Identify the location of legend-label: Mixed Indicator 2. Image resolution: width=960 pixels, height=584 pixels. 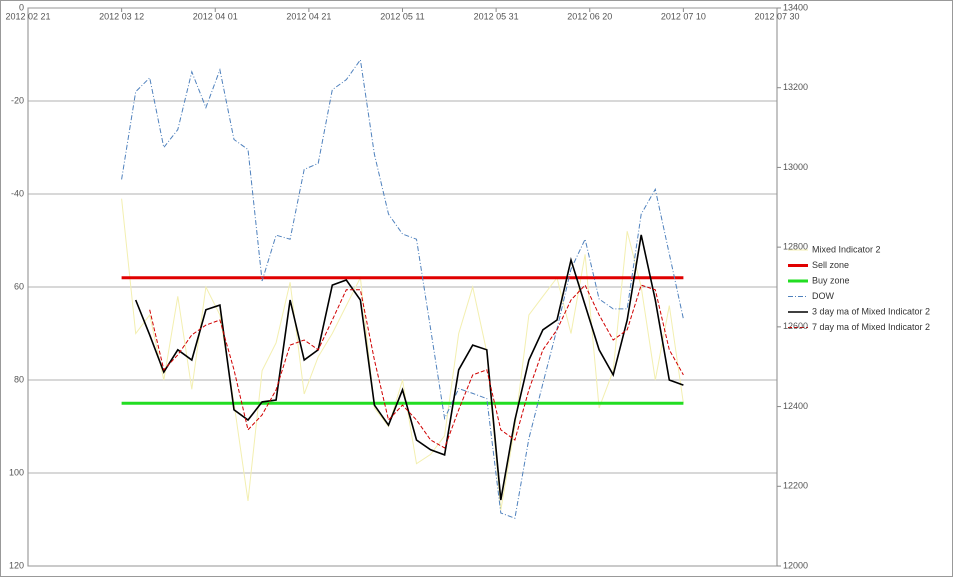
(846, 249).